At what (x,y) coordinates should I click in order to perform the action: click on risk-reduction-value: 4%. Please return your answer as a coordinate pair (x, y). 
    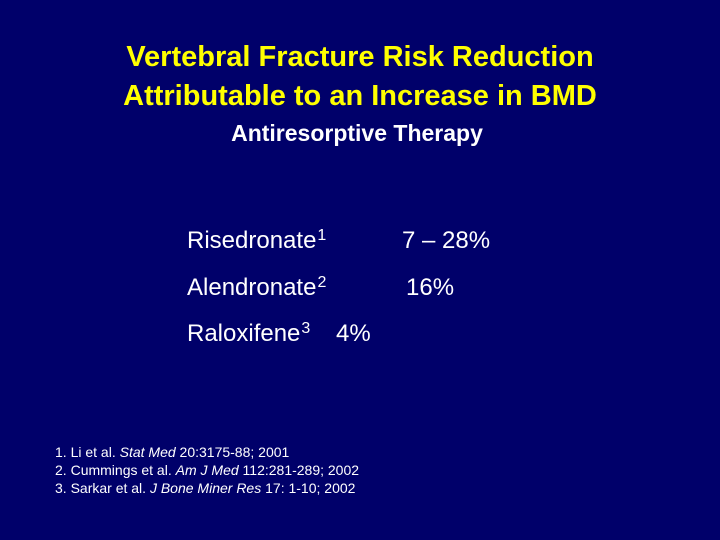
    Looking at the image, I should click on (353, 333).